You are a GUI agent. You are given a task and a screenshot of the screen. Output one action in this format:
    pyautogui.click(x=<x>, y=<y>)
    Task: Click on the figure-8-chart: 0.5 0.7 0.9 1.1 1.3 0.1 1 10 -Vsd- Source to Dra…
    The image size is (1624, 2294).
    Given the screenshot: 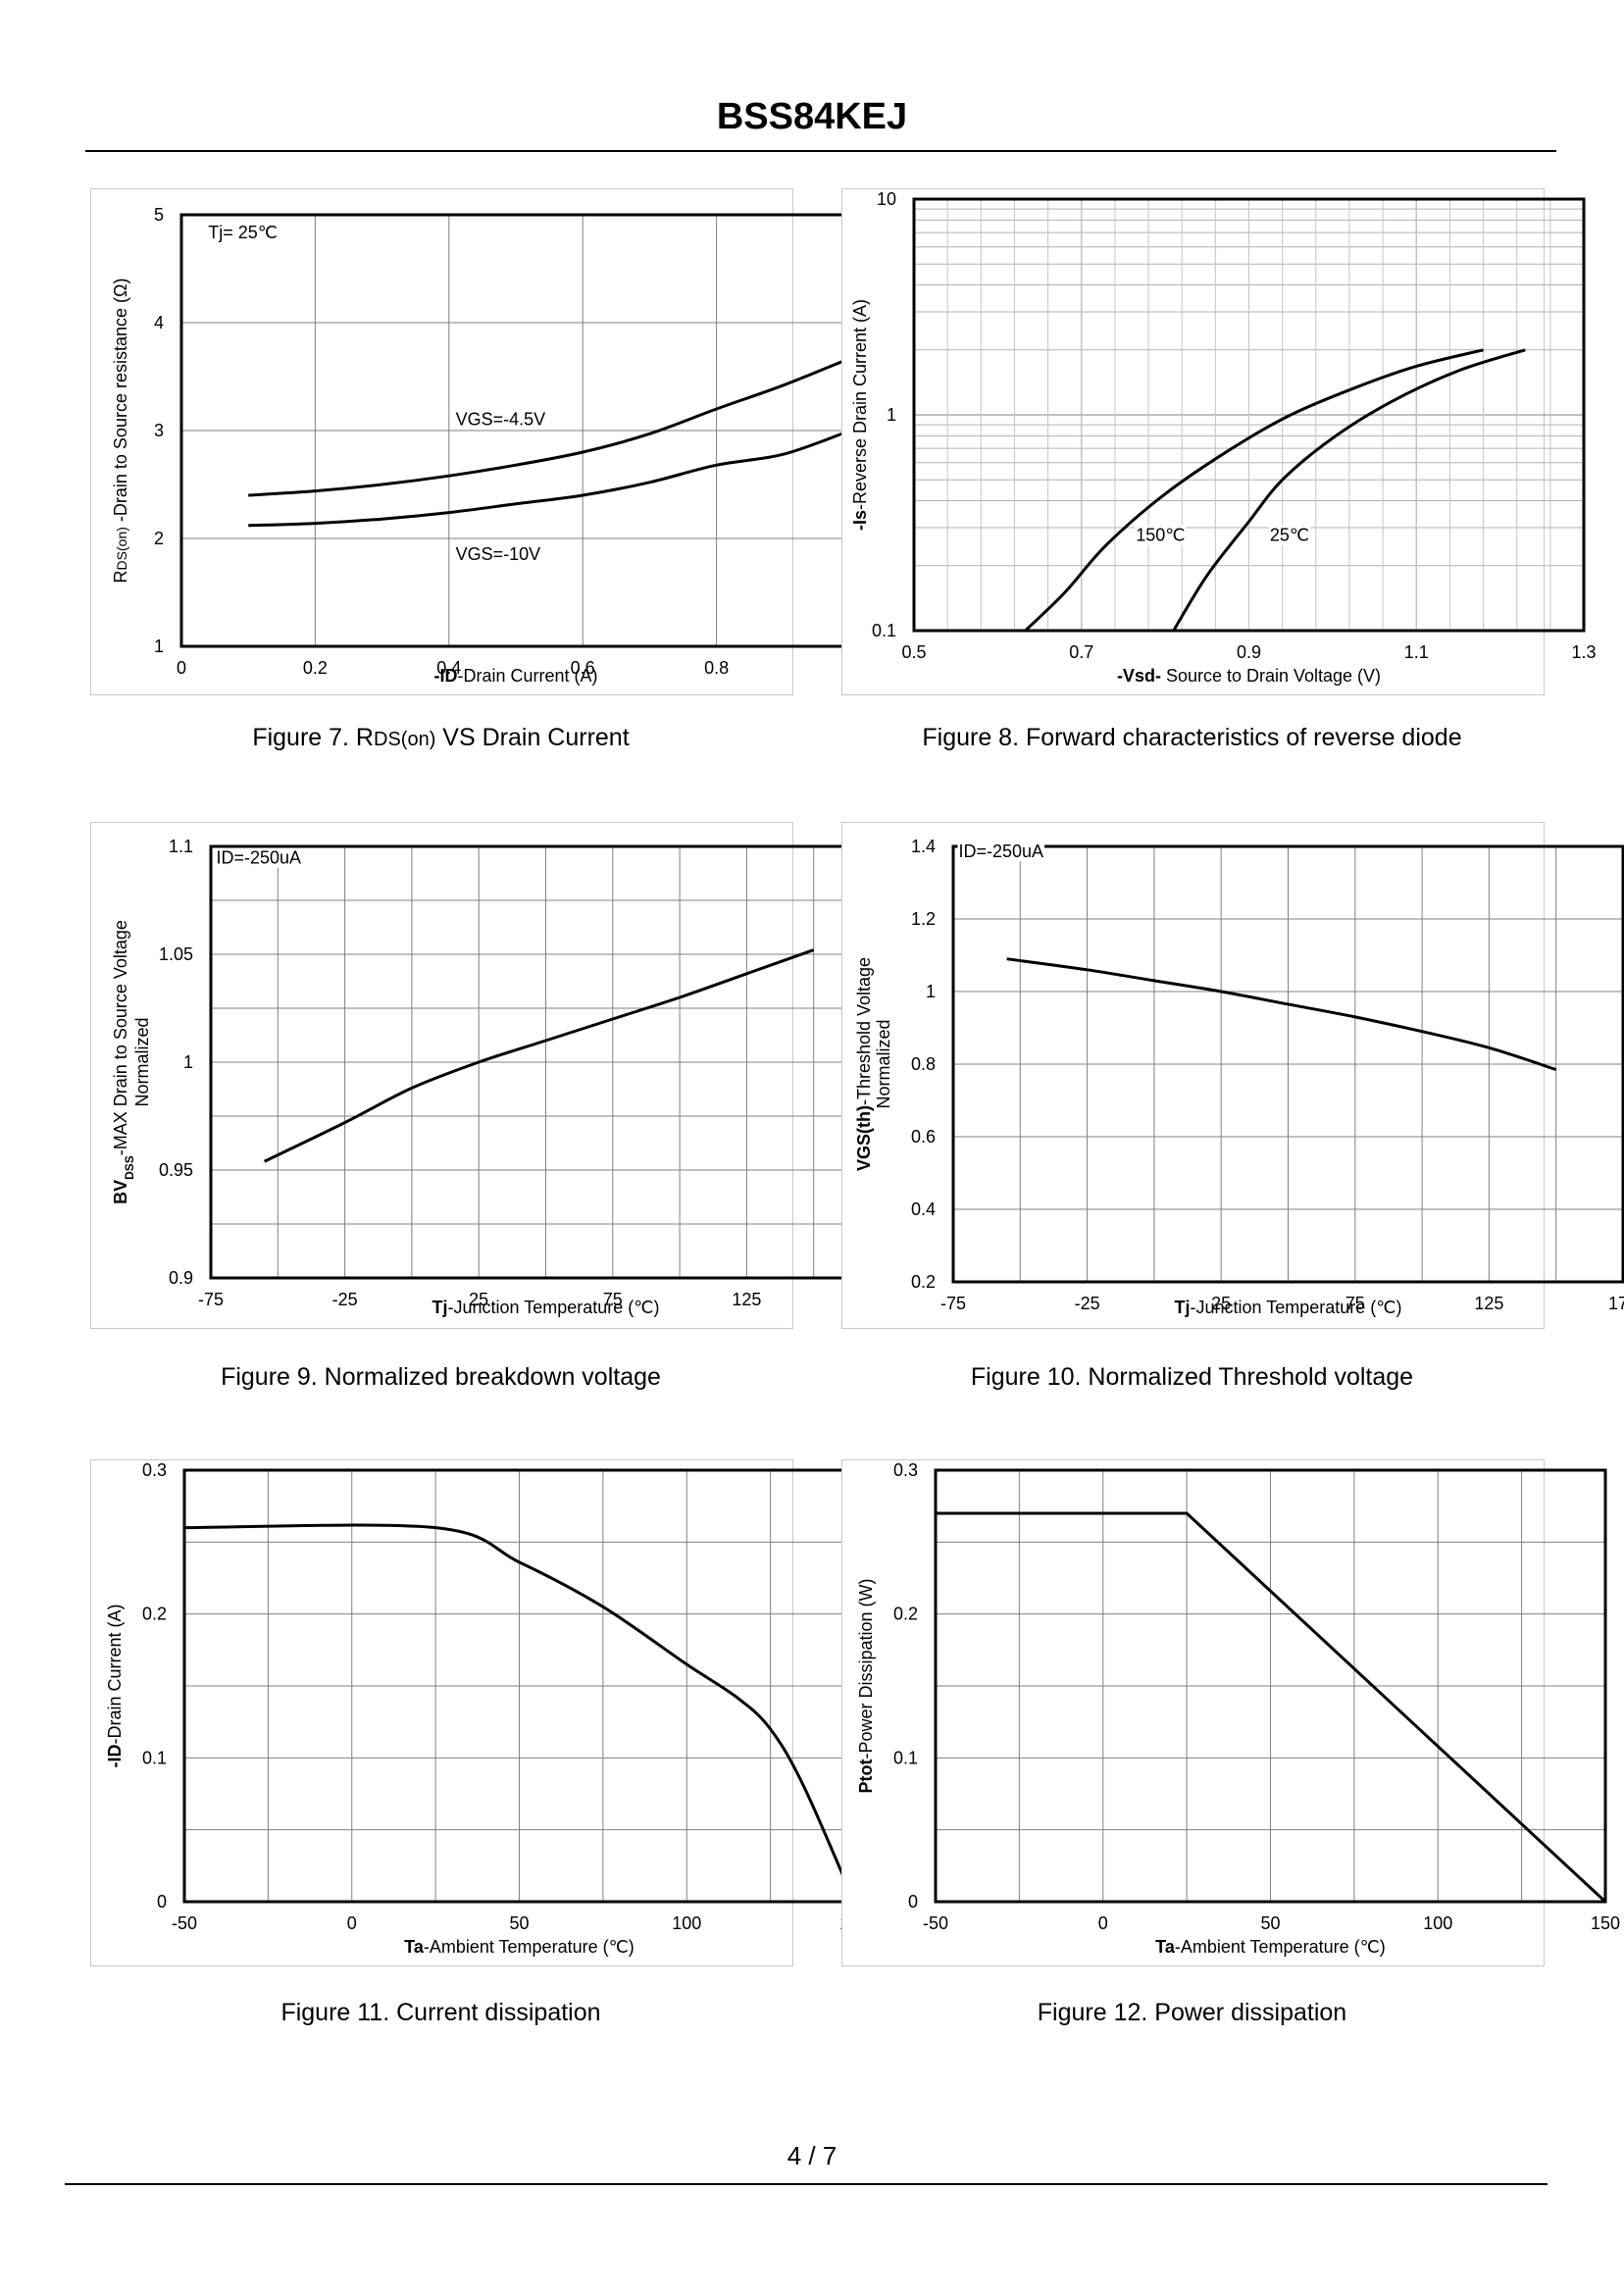 What is the action you would take?
    pyautogui.click(x=1219, y=441)
    